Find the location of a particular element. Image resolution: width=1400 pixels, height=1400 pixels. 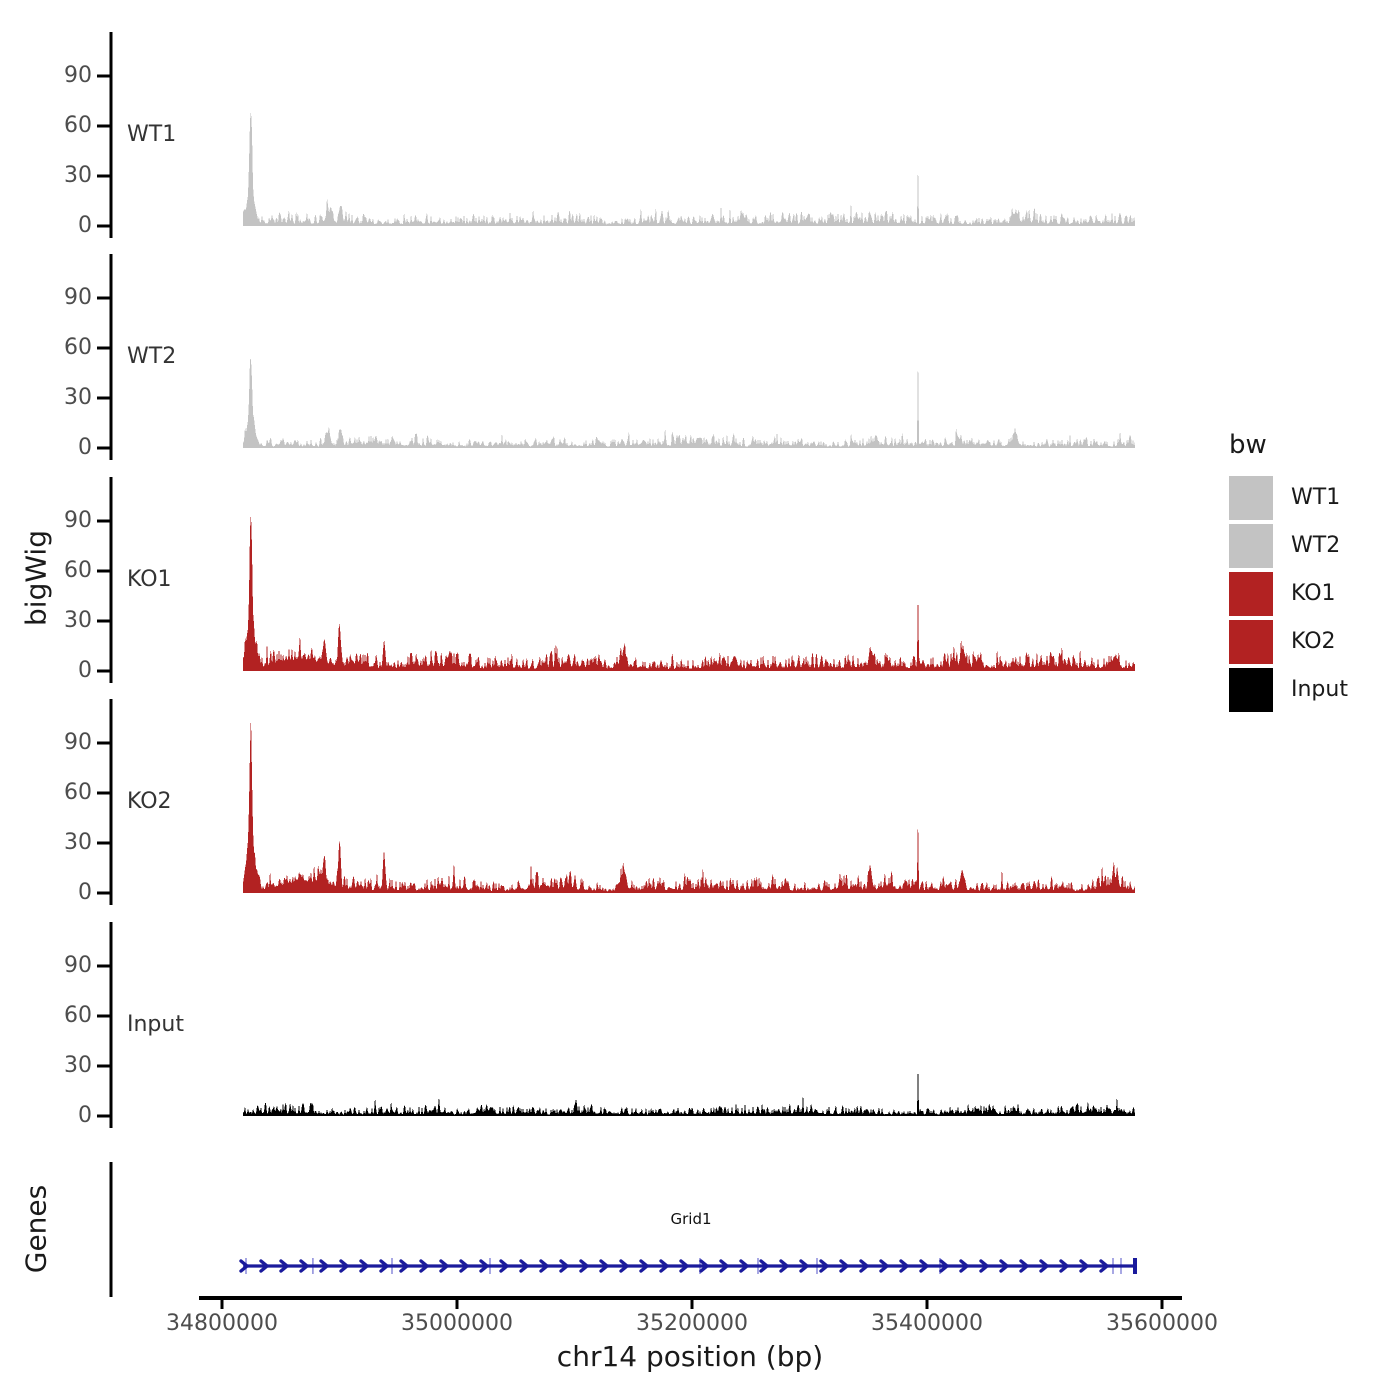

x-tick-label: 35000000 is located at coordinates (457, 1323).